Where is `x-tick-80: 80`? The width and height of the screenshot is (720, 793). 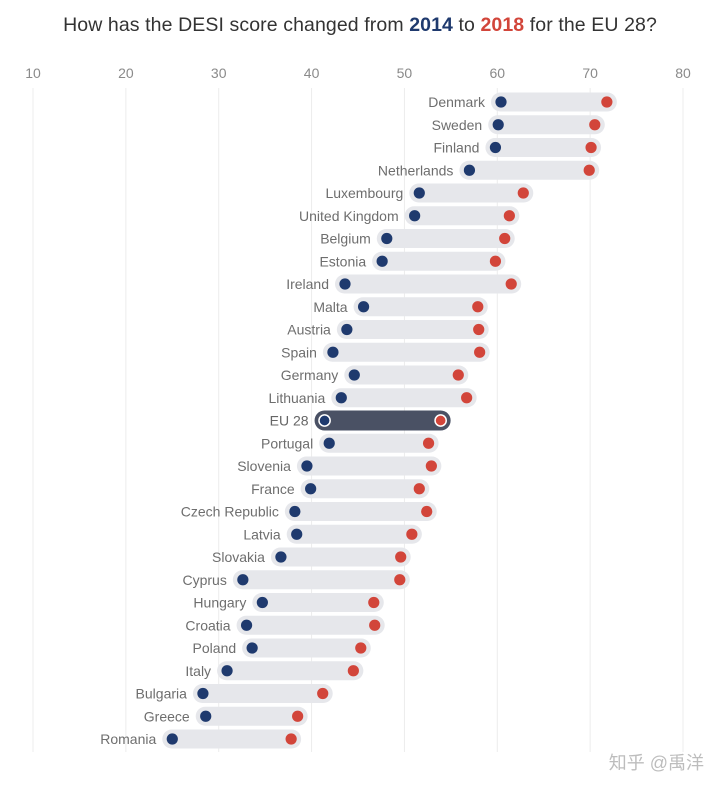
x-tick-80: 80 is located at coordinates (683, 73).